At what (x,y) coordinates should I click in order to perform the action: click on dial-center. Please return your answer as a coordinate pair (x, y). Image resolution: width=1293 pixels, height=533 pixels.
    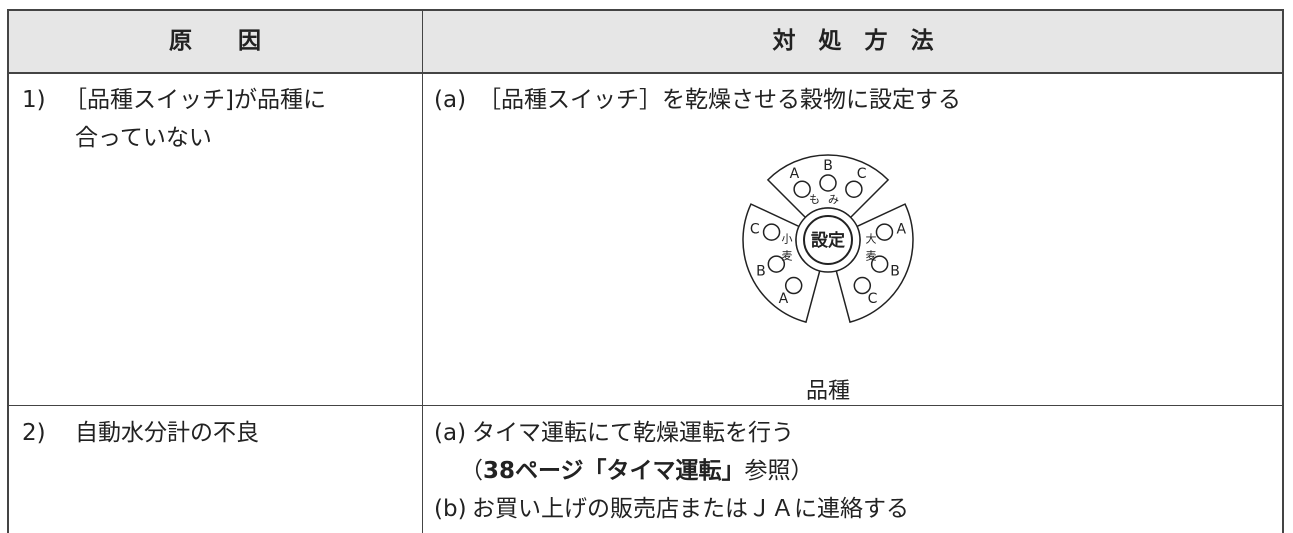
    Looking at the image, I should click on (828, 240).